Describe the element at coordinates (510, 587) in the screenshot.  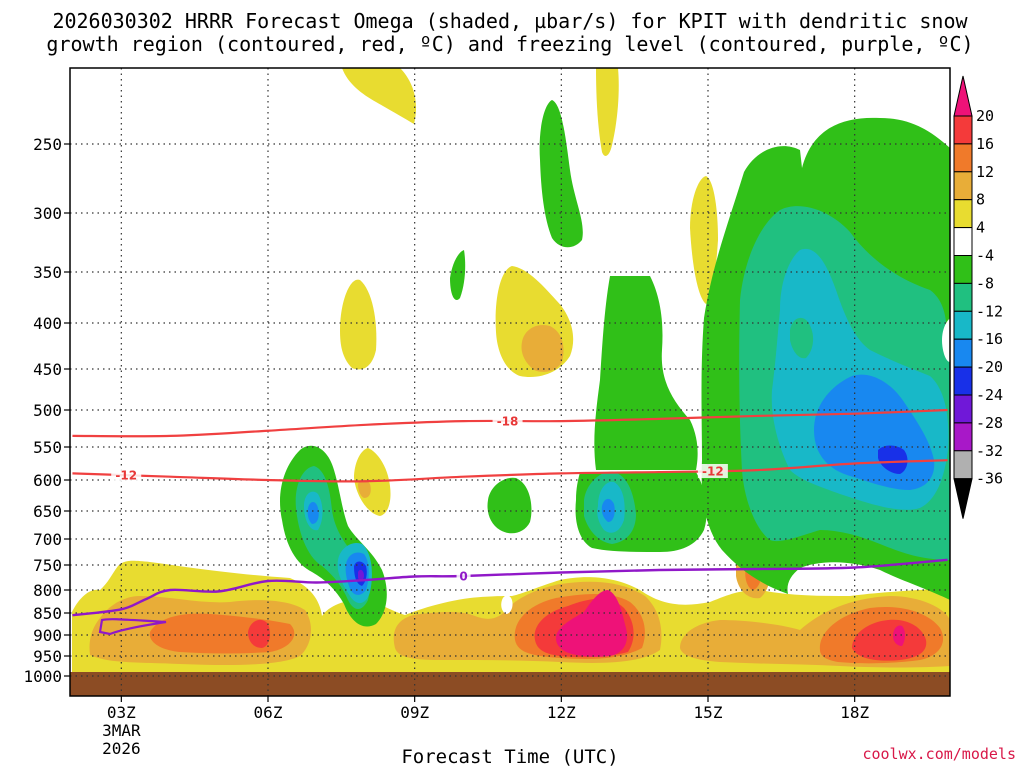
I see `freezing-level-contour` at that location.